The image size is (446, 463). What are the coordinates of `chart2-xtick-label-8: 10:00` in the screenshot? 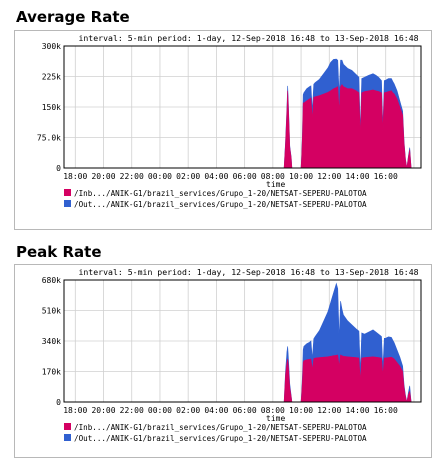 It's located at (301, 410).